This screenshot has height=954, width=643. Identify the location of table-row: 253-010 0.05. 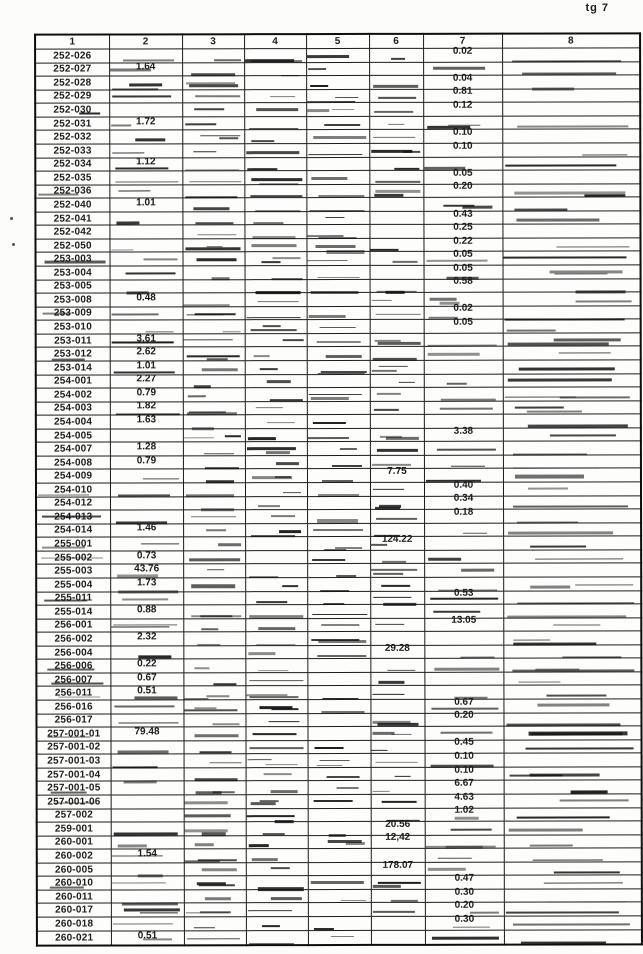
(338, 325).